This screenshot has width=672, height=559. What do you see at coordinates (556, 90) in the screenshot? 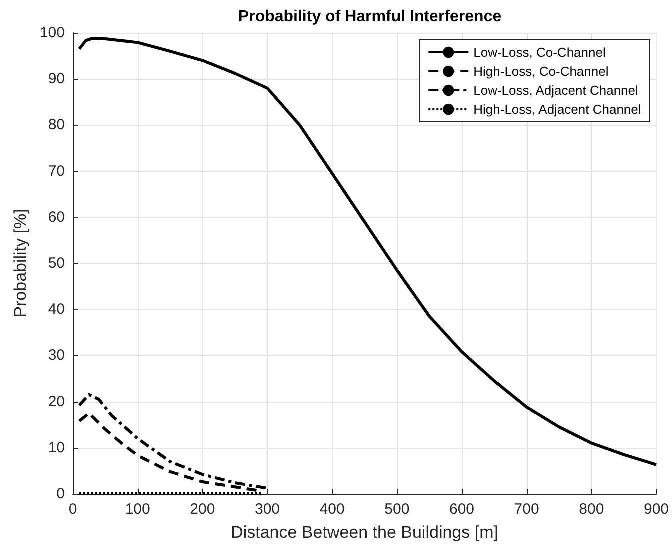
I see `legend-label: Low-Loss, Adjacent Channel` at bounding box center [556, 90].